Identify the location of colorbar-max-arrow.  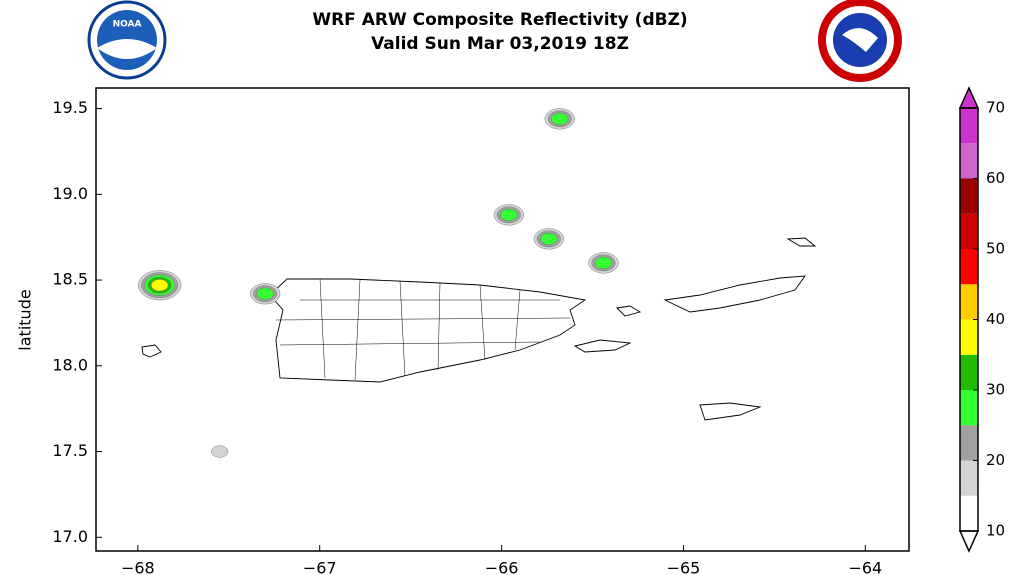
(969, 97).